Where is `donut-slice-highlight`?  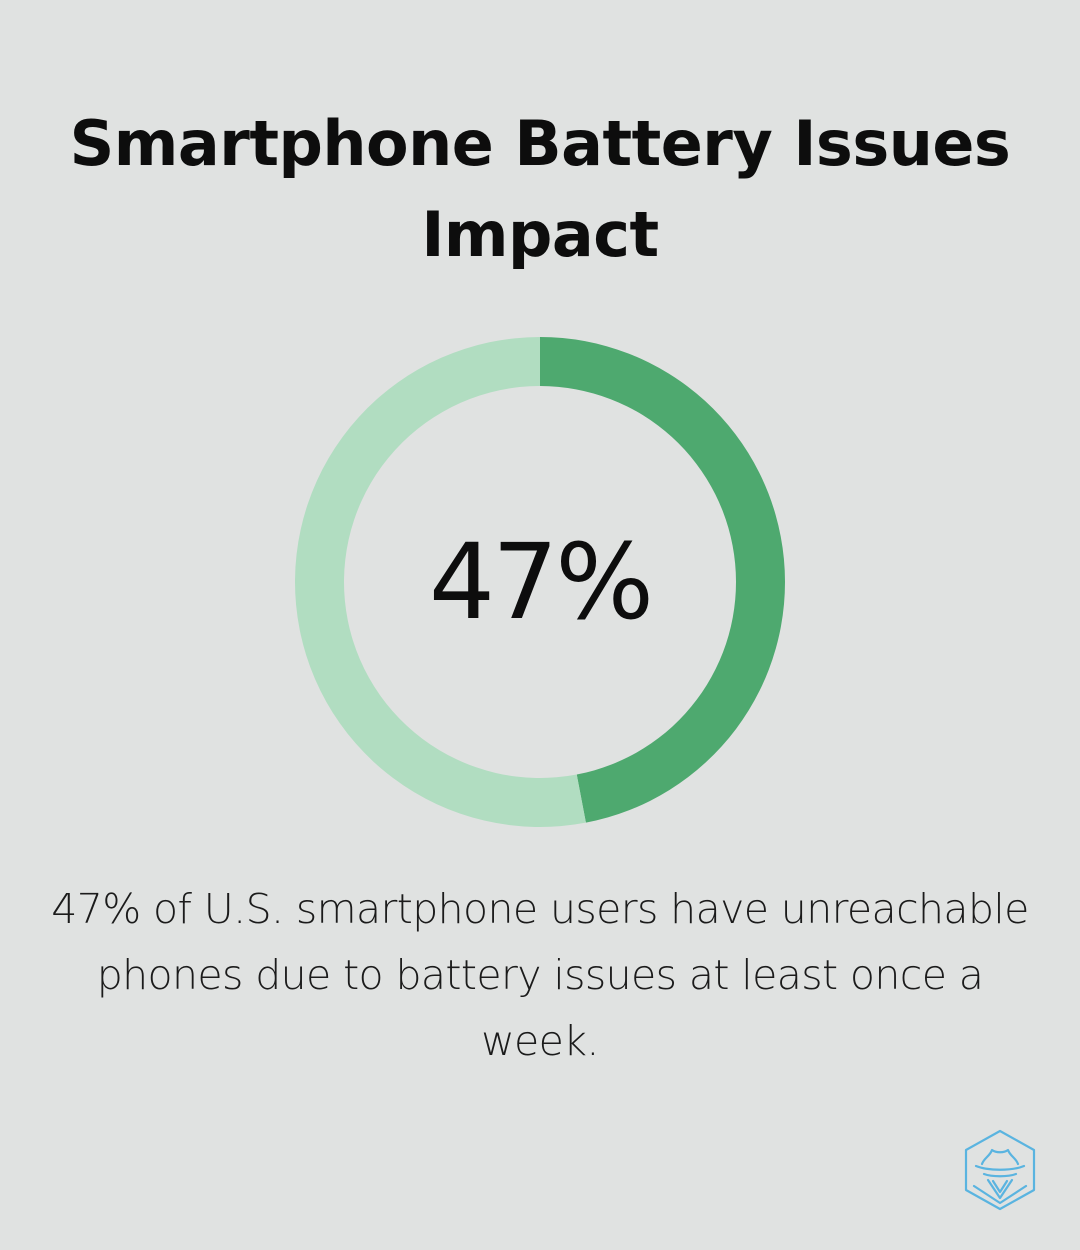 donut-slice-highlight is located at coordinates (662, 580).